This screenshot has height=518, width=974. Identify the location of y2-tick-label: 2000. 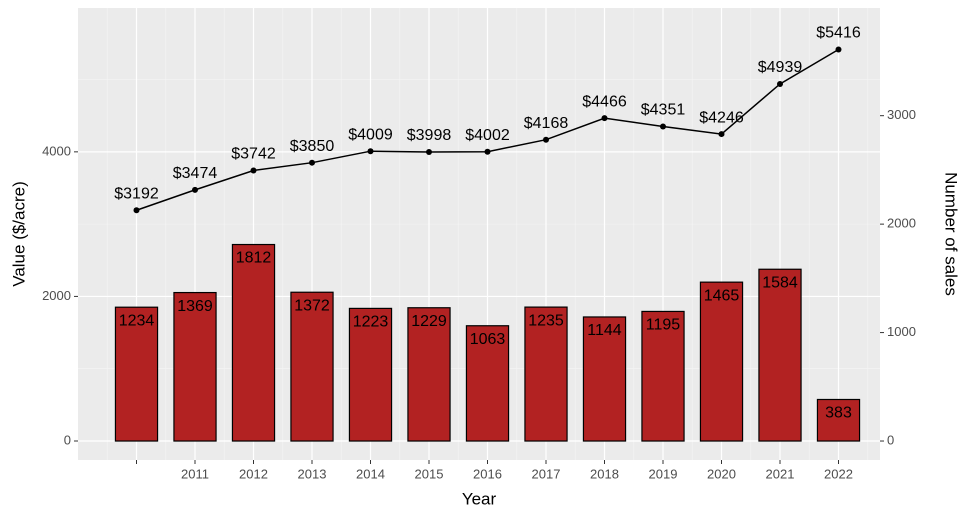
(901, 223).